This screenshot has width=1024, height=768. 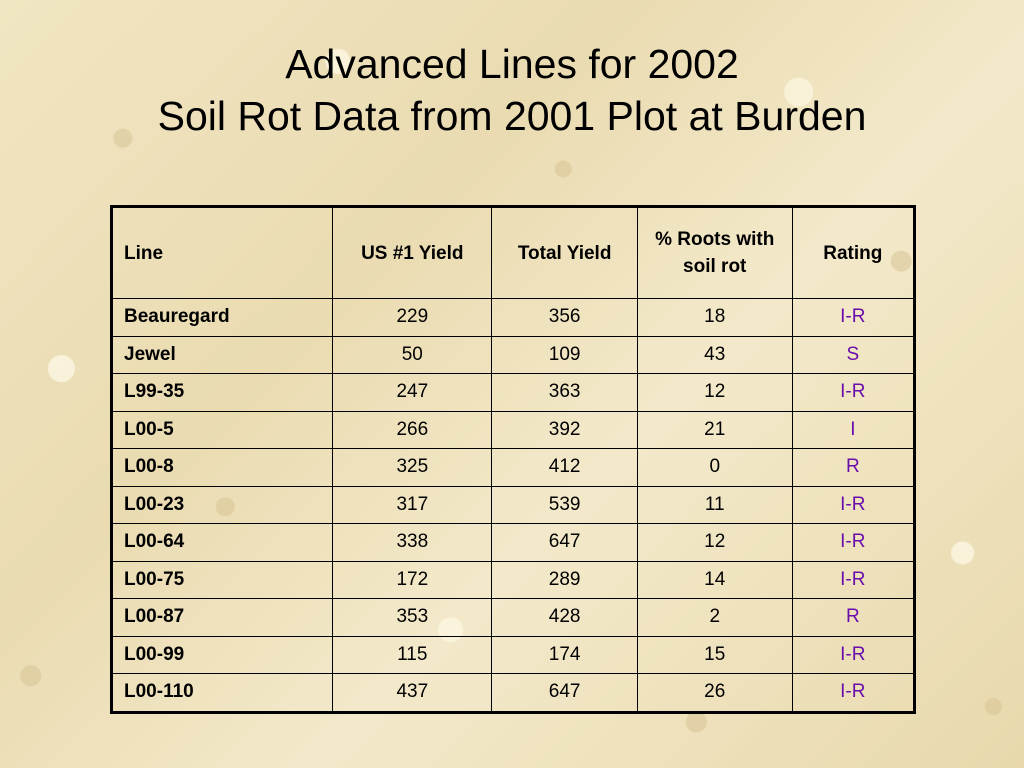 What do you see at coordinates (853, 252) in the screenshot?
I see `column-header-rating: Rating` at bounding box center [853, 252].